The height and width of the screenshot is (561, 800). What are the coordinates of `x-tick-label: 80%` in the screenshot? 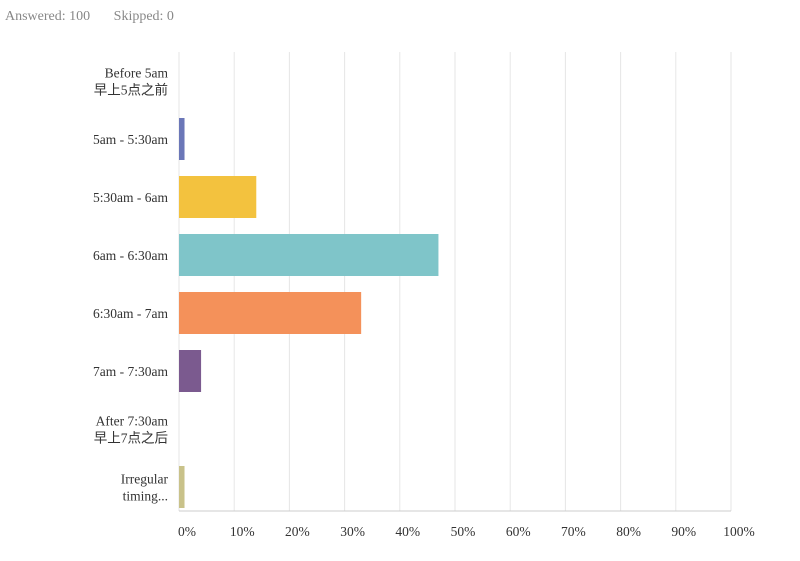 It's located at (628, 531).